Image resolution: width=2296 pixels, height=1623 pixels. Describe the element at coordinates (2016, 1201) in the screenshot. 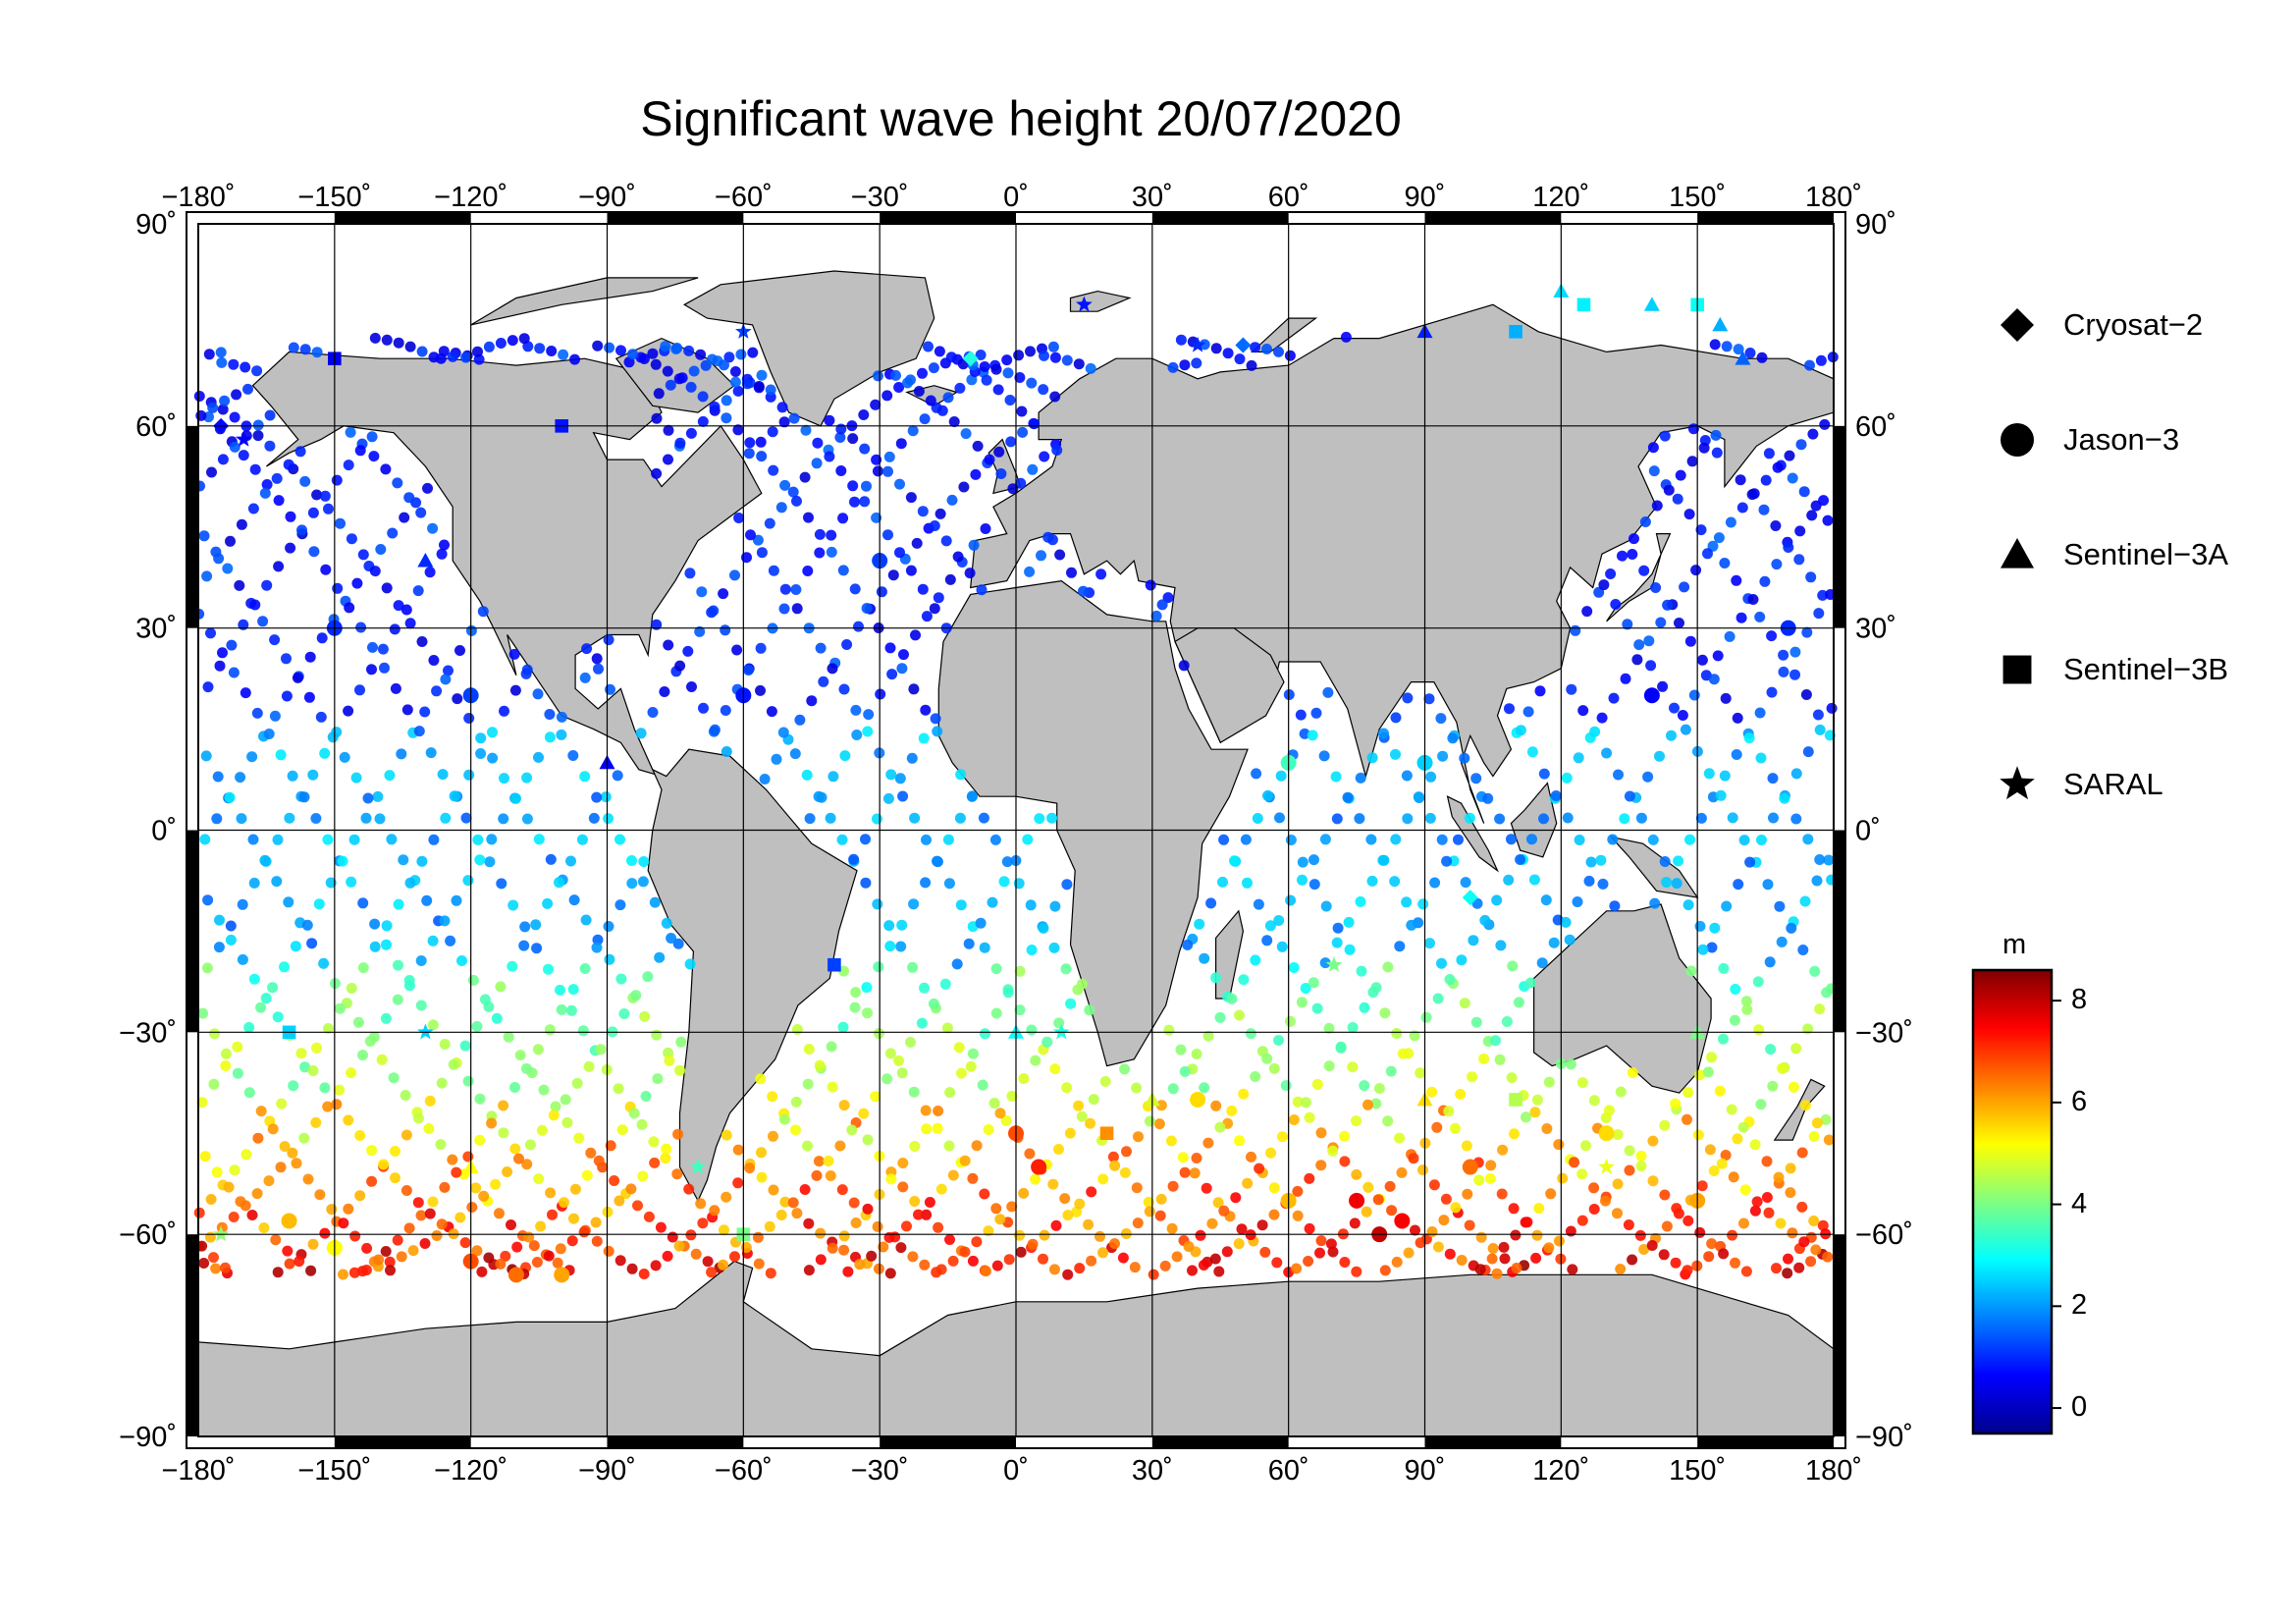

I see `colorbar` at that location.